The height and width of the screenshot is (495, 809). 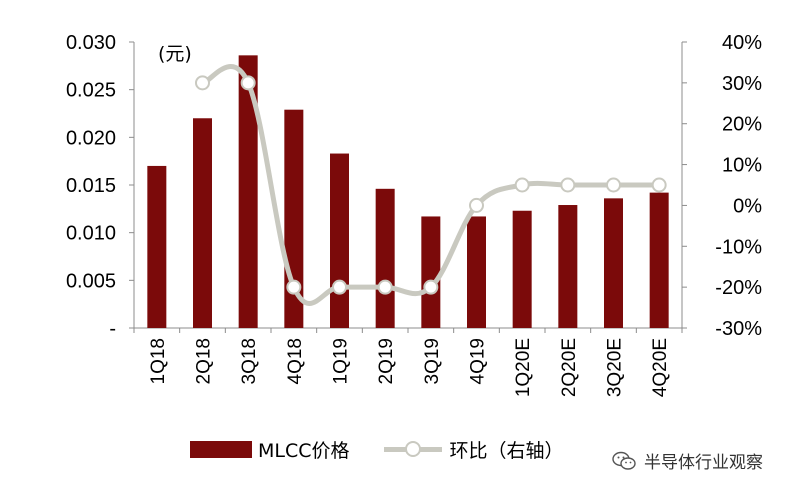 I want to click on line-point-4Q18, so click(x=294, y=287).